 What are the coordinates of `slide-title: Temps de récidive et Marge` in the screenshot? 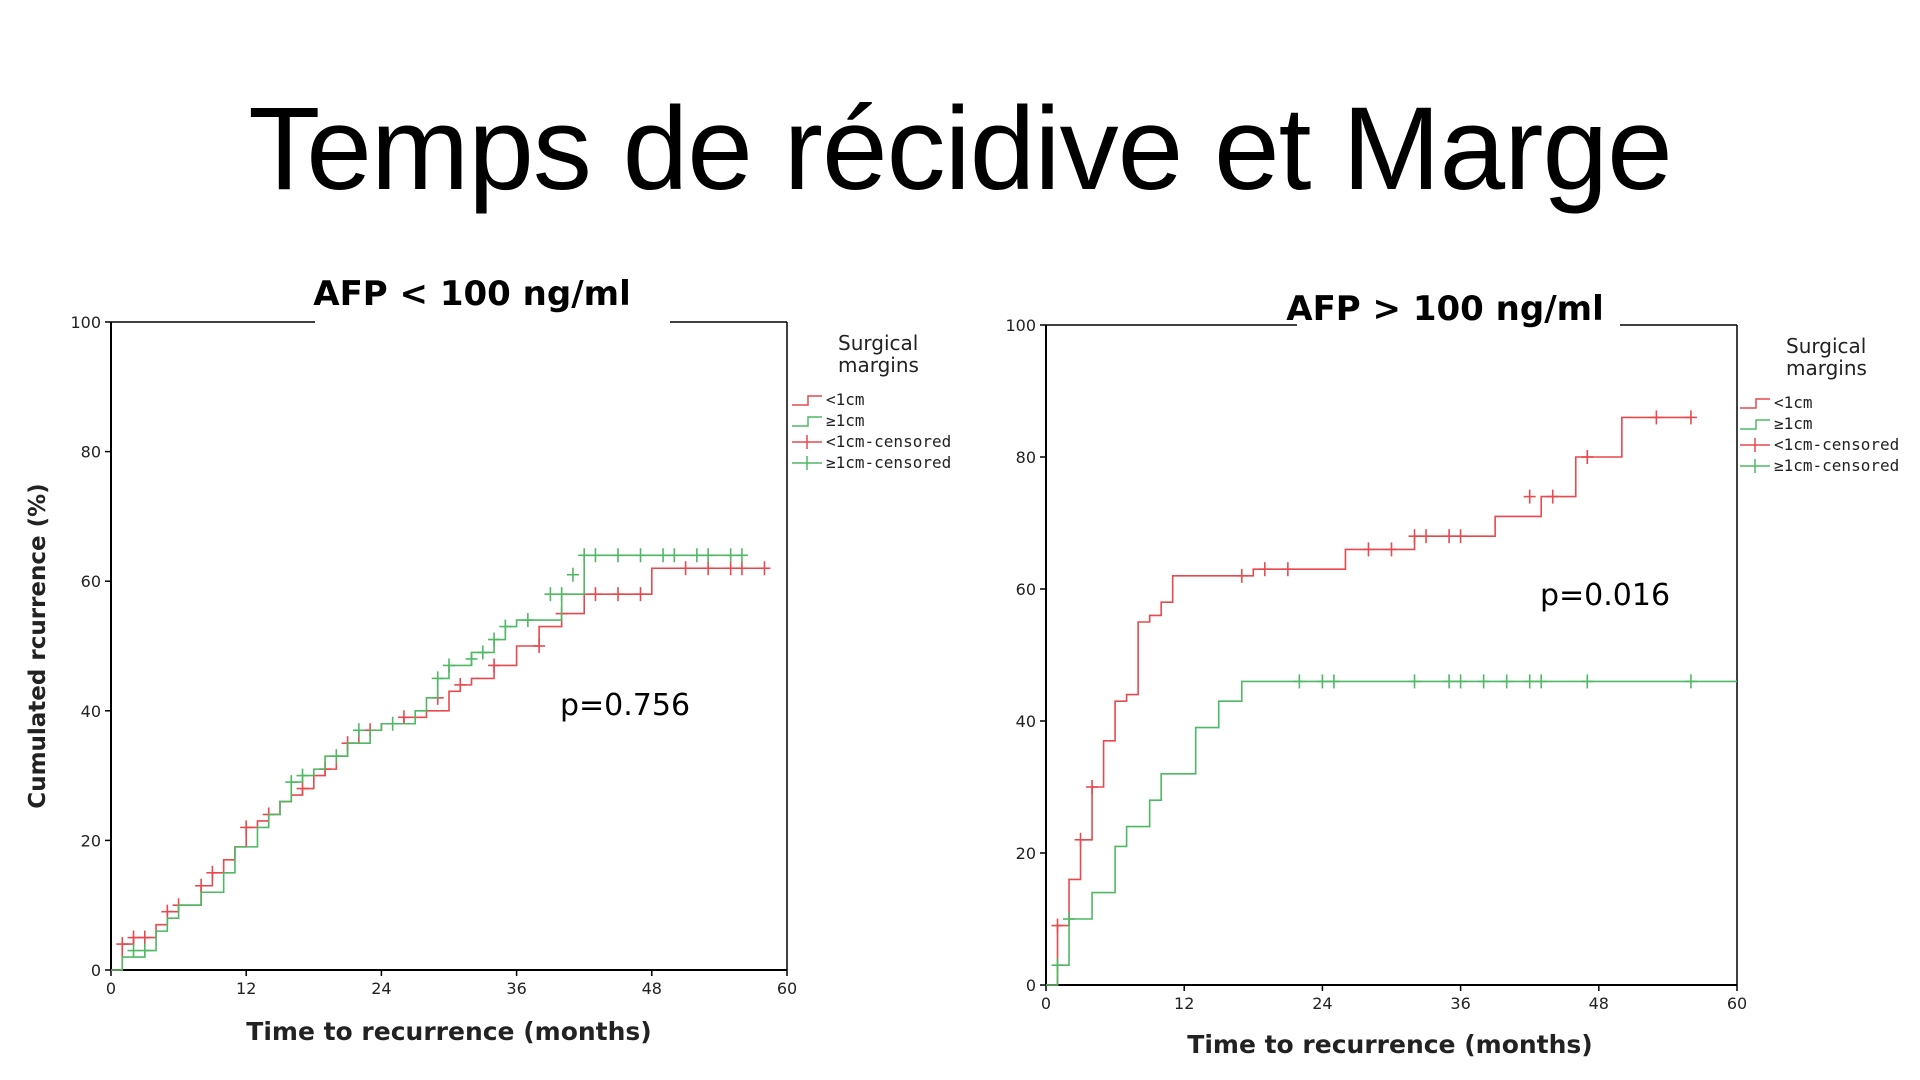 It's located at (960, 149).